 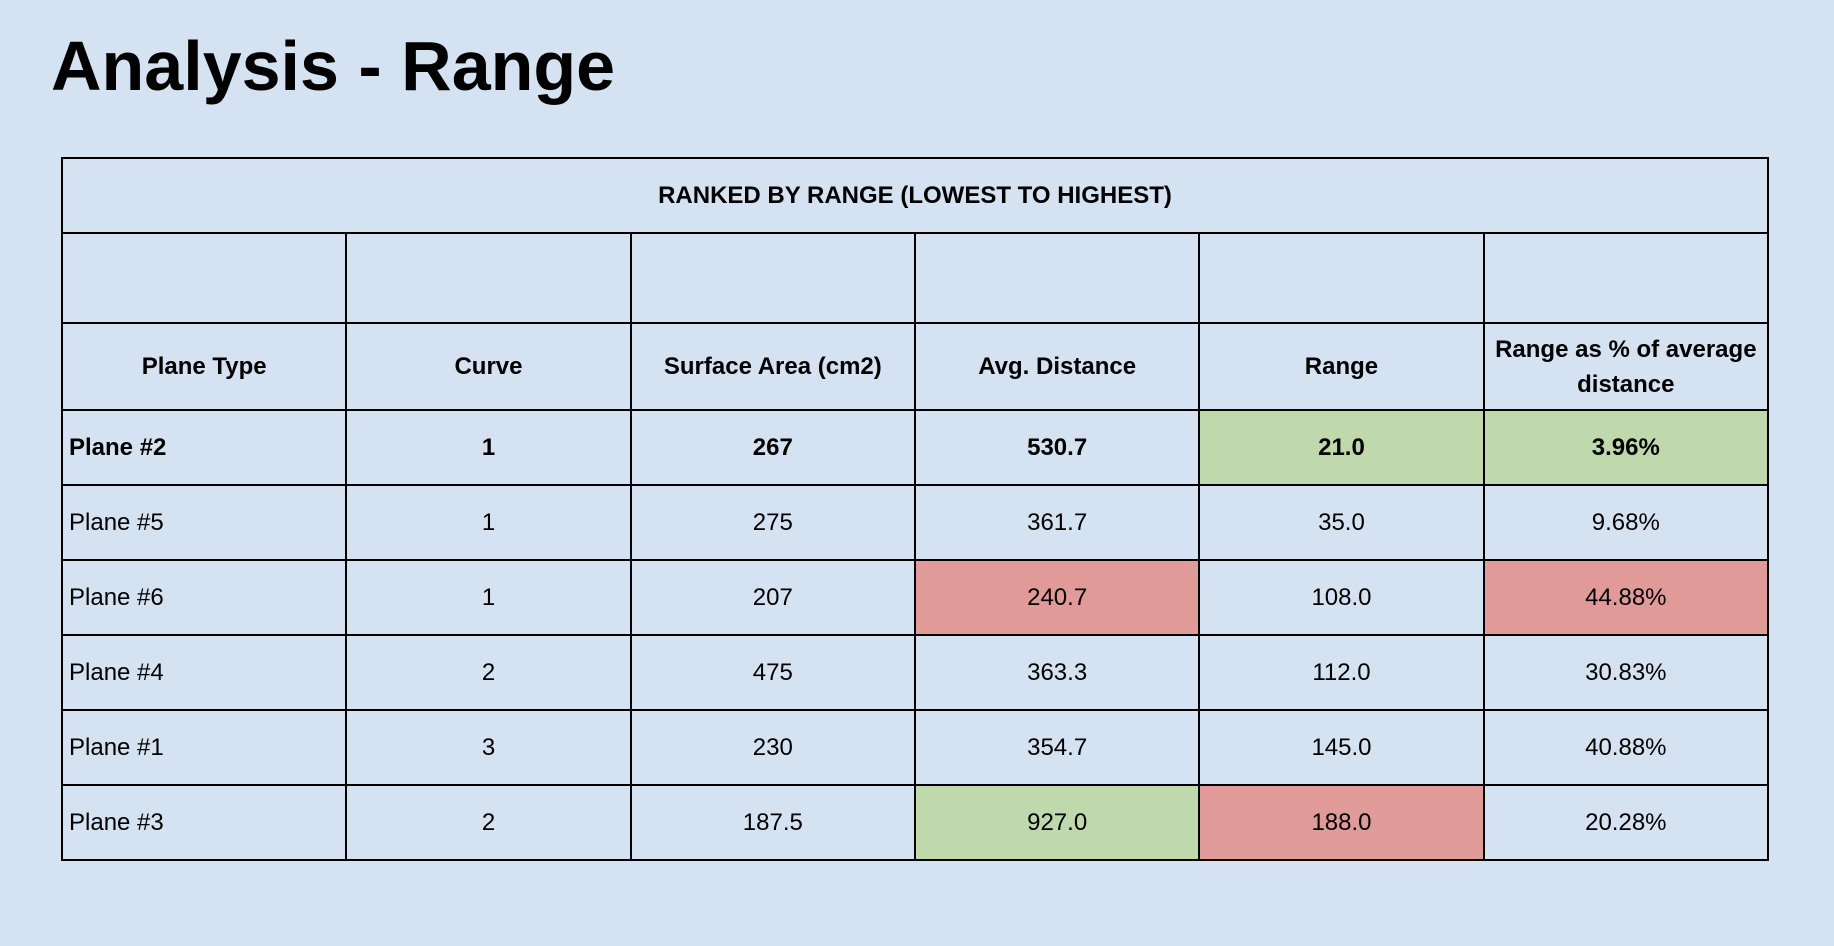 I want to click on data-cell: 112.0, so click(x=1341, y=672).